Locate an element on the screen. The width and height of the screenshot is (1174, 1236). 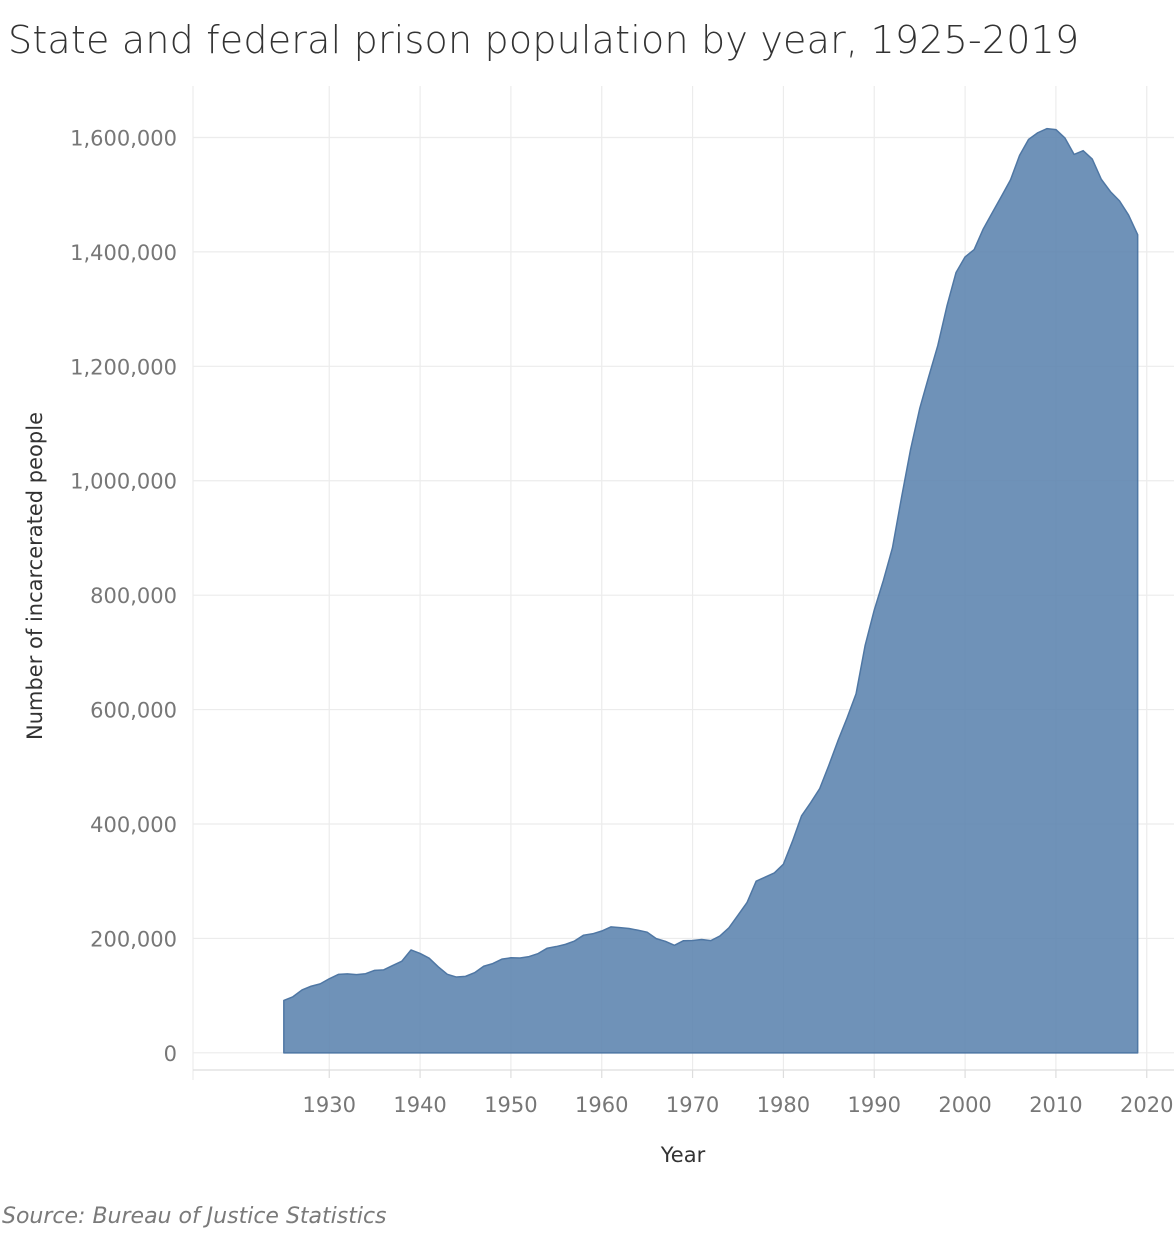
x-tick-label-1980: 1980 is located at coordinates (783, 1105).